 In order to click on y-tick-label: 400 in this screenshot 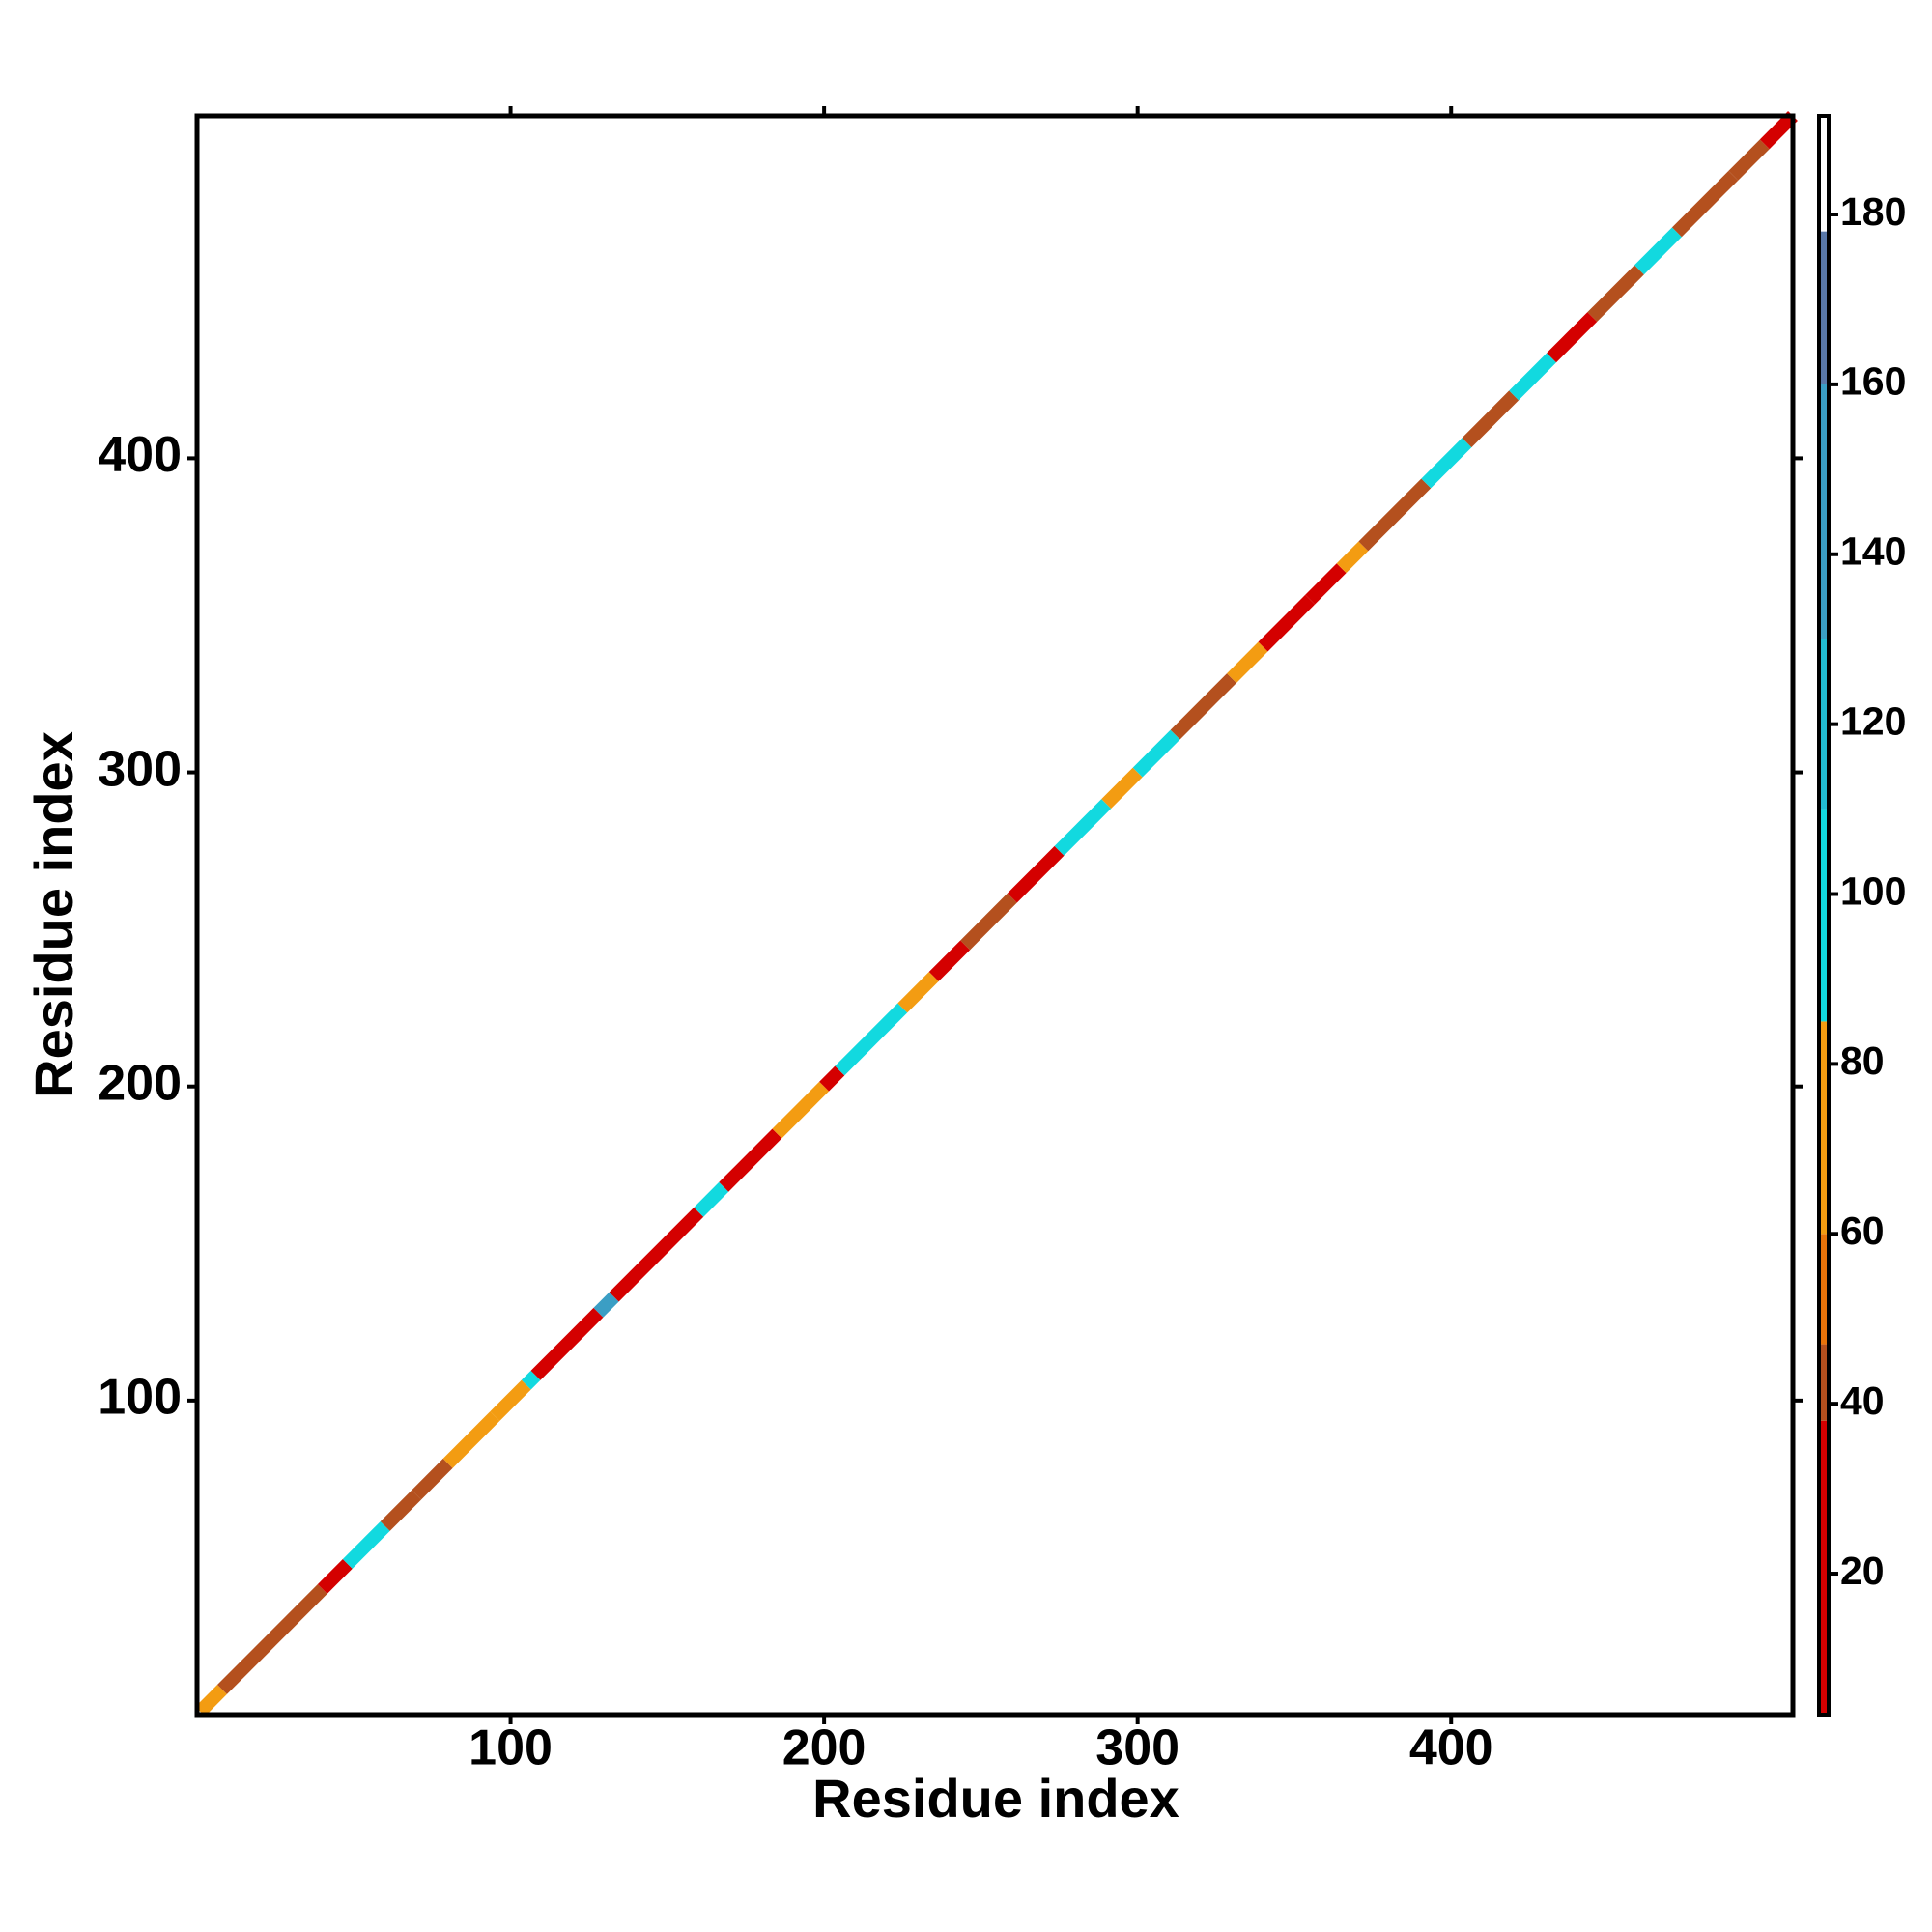, I will do `click(140, 455)`.